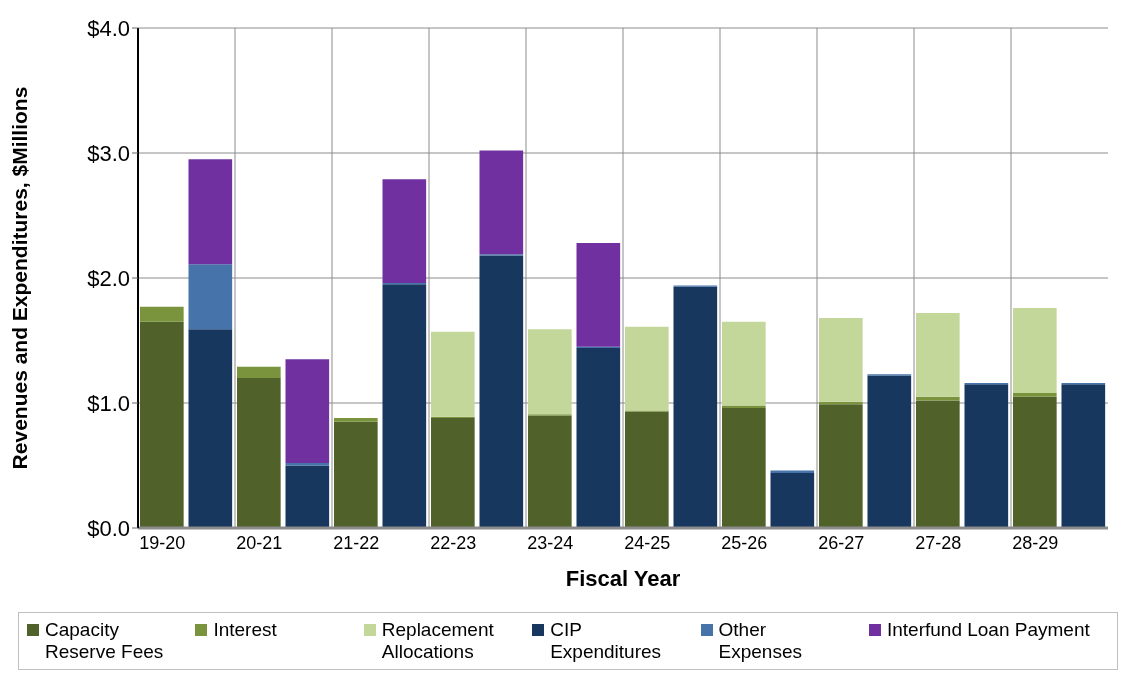 This screenshot has width=1126, height=681. What do you see at coordinates (438, 641) in the screenshot?
I see `legend-label: Replacement Allocations` at bounding box center [438, 641].